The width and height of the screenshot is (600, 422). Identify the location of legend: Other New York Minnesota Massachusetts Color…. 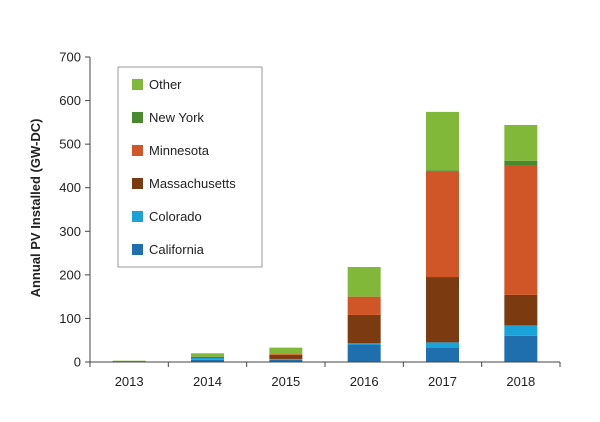
(190, 167).